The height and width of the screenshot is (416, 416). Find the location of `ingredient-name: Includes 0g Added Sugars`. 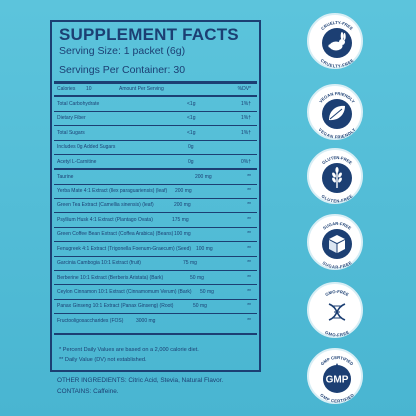

ingredient-name: Includes 0g Added Sugars is located at coordinates (86, 147).